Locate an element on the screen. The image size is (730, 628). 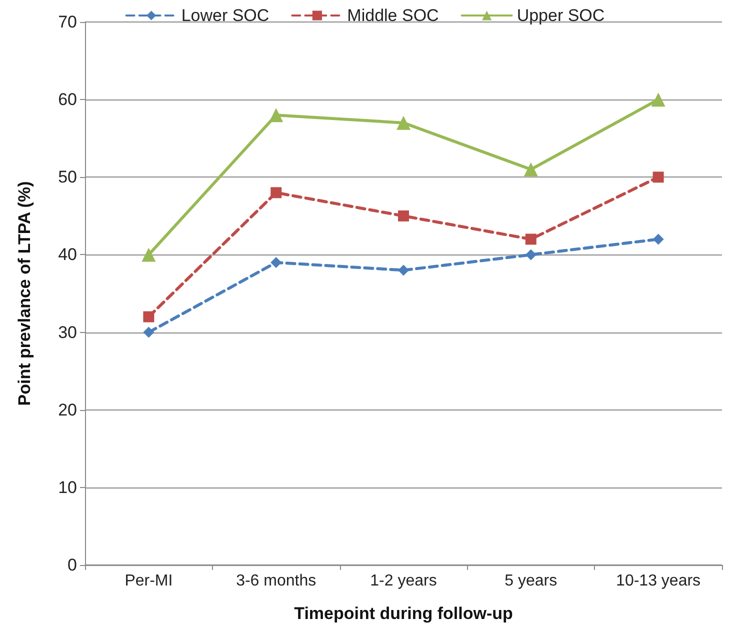
y-tick-label: 30 is located at coordinates (67, 332).